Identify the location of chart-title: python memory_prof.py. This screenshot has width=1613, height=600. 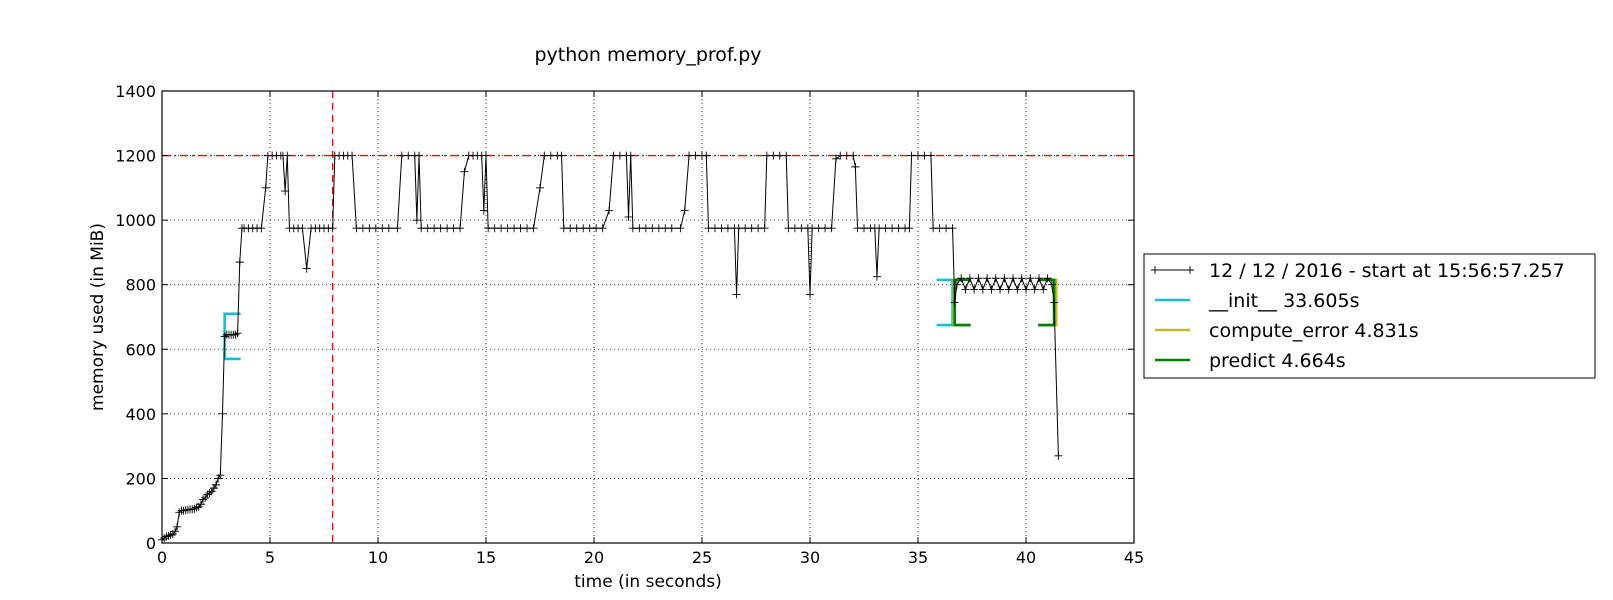
(647, 55).